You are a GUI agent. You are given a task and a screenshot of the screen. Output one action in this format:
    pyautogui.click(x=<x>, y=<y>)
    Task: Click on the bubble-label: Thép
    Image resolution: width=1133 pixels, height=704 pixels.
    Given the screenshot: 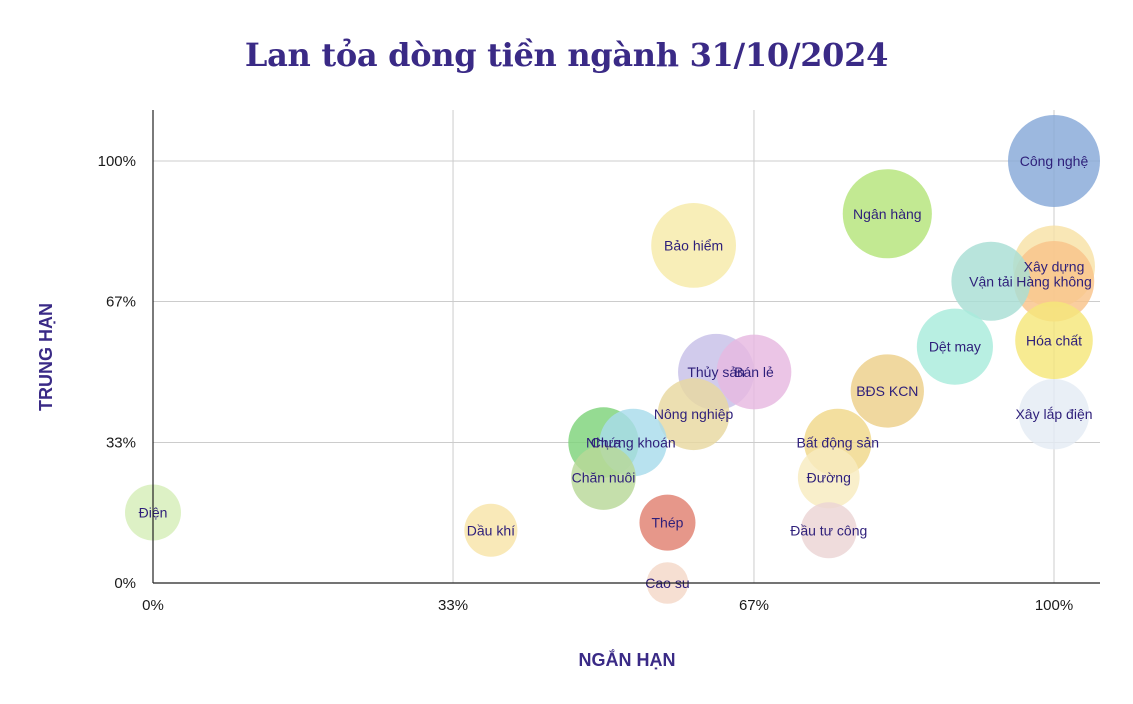 What is the action you would take?
    pyautogui.click(x=668, y=523)
    